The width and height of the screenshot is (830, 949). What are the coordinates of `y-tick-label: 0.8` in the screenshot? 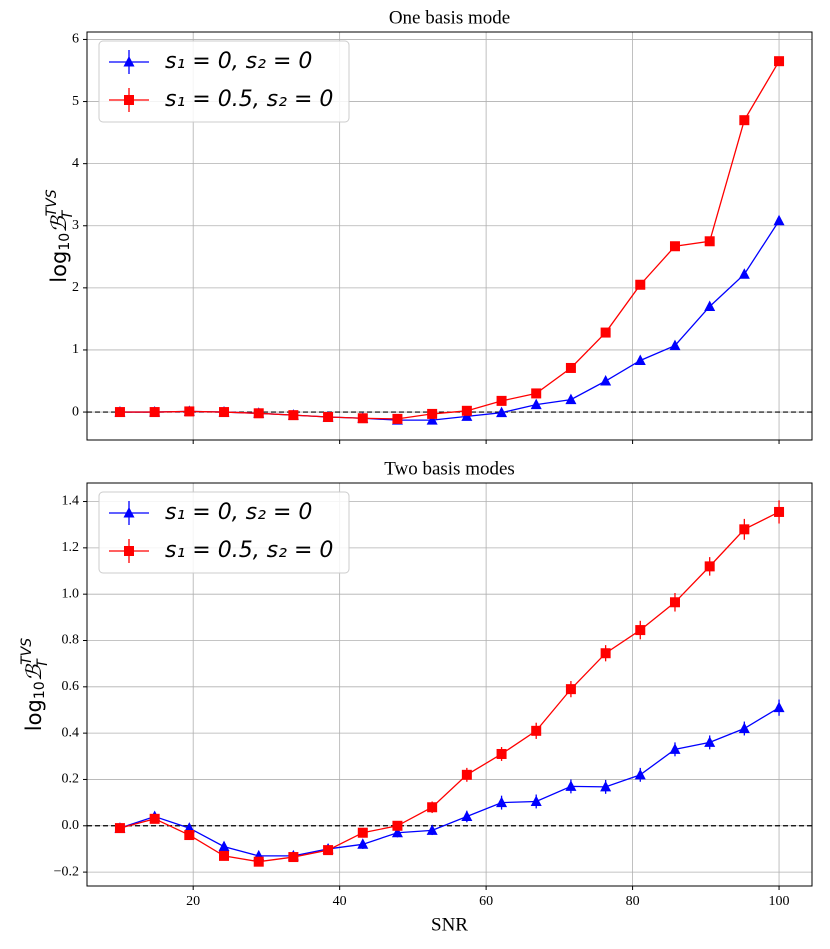 It's located at (71, 640).